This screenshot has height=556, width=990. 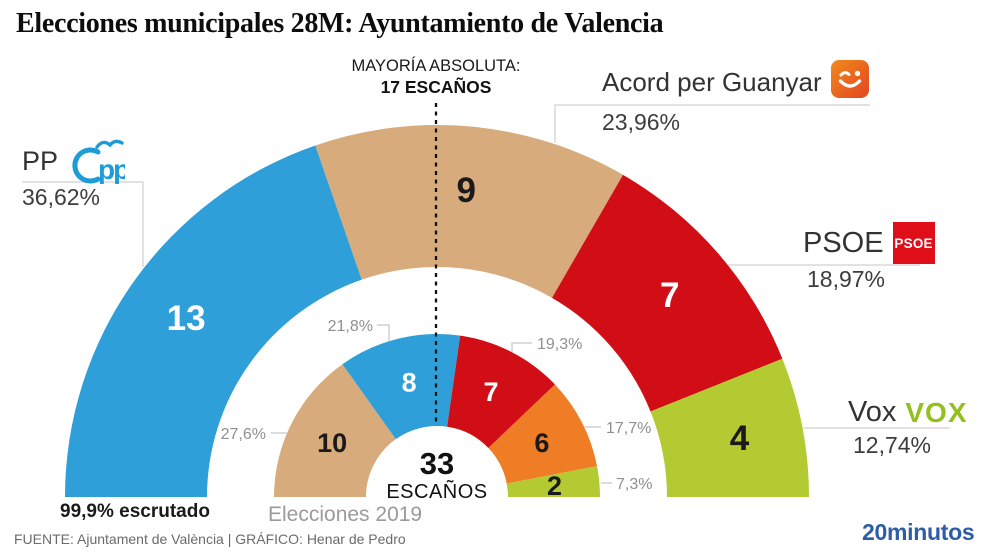 What do you see at coordinates (491, 392) in the screenshot?
I see `inner-seat-count-2: 7` at bounding box center [491, 392].